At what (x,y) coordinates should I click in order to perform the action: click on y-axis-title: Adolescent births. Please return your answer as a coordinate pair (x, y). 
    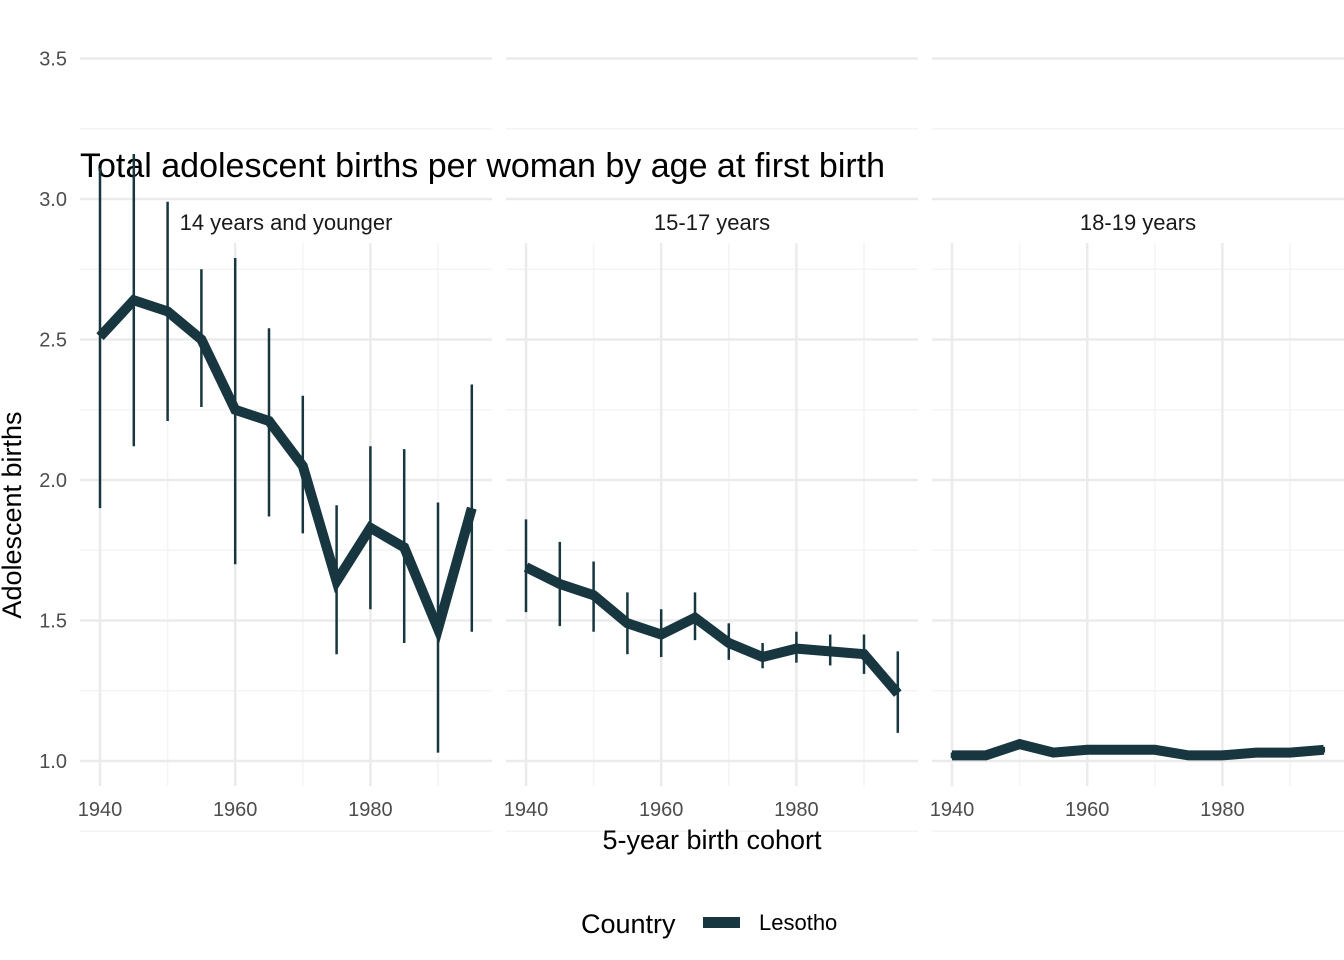
    Looking at the image, I should click on (13, 514).